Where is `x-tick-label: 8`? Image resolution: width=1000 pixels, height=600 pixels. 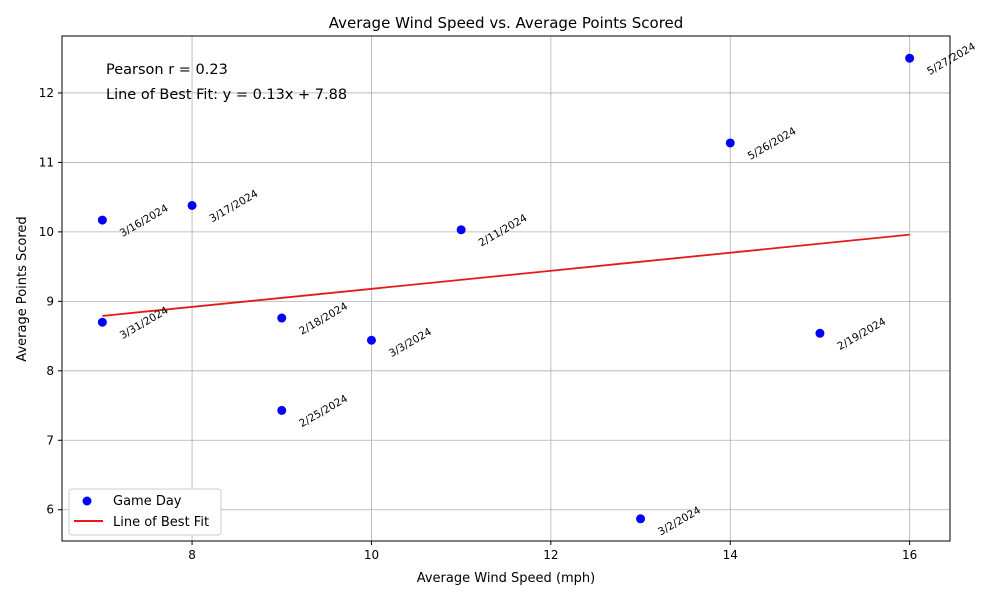
x-tick-label: 8 is located at coordinates (192, 555).